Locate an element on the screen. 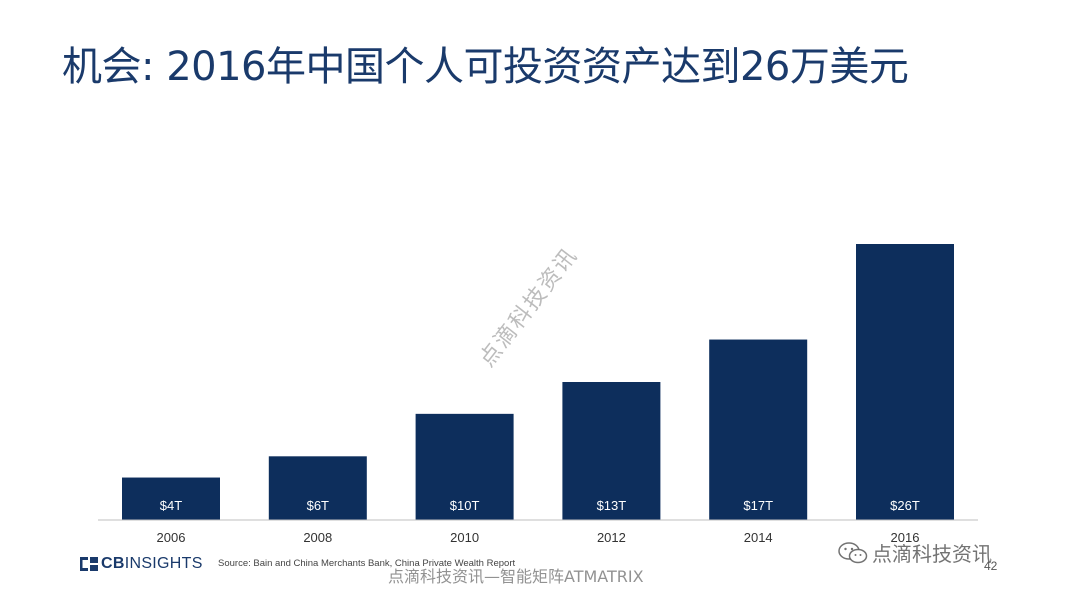 The width and height of the screenshot is (1080, 601). bar-value-label-2014: $17T is located at coordinates (758, 505).